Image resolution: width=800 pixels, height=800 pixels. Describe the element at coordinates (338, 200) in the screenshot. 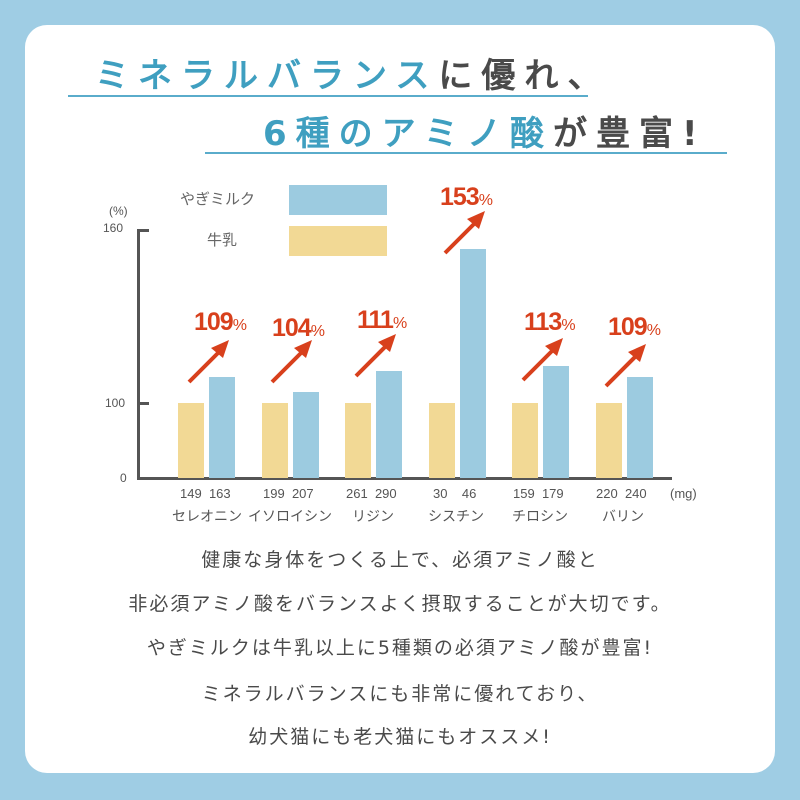

I see `legend-swatch-goat` at that location.